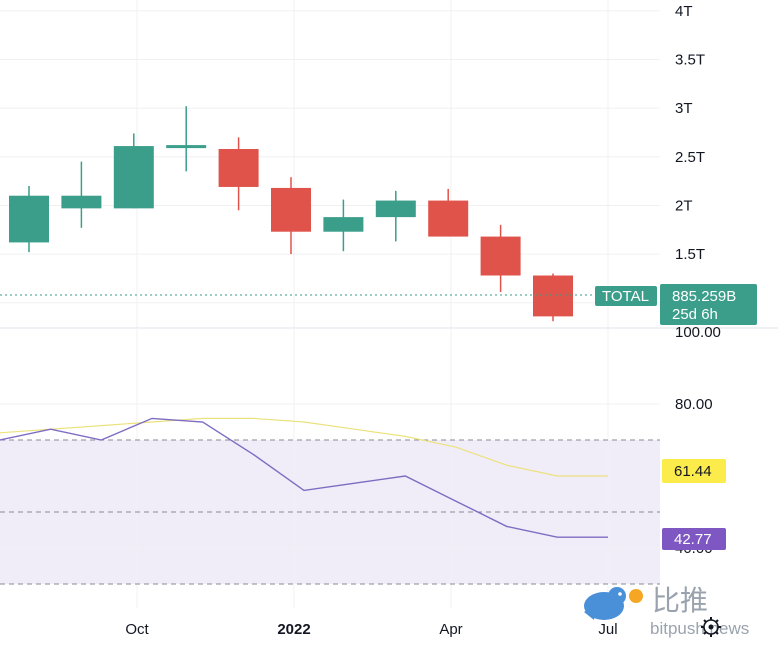 This screenshot has height=655, width=778. I want to click on time-tick-label: Jul, so click(607, 629).